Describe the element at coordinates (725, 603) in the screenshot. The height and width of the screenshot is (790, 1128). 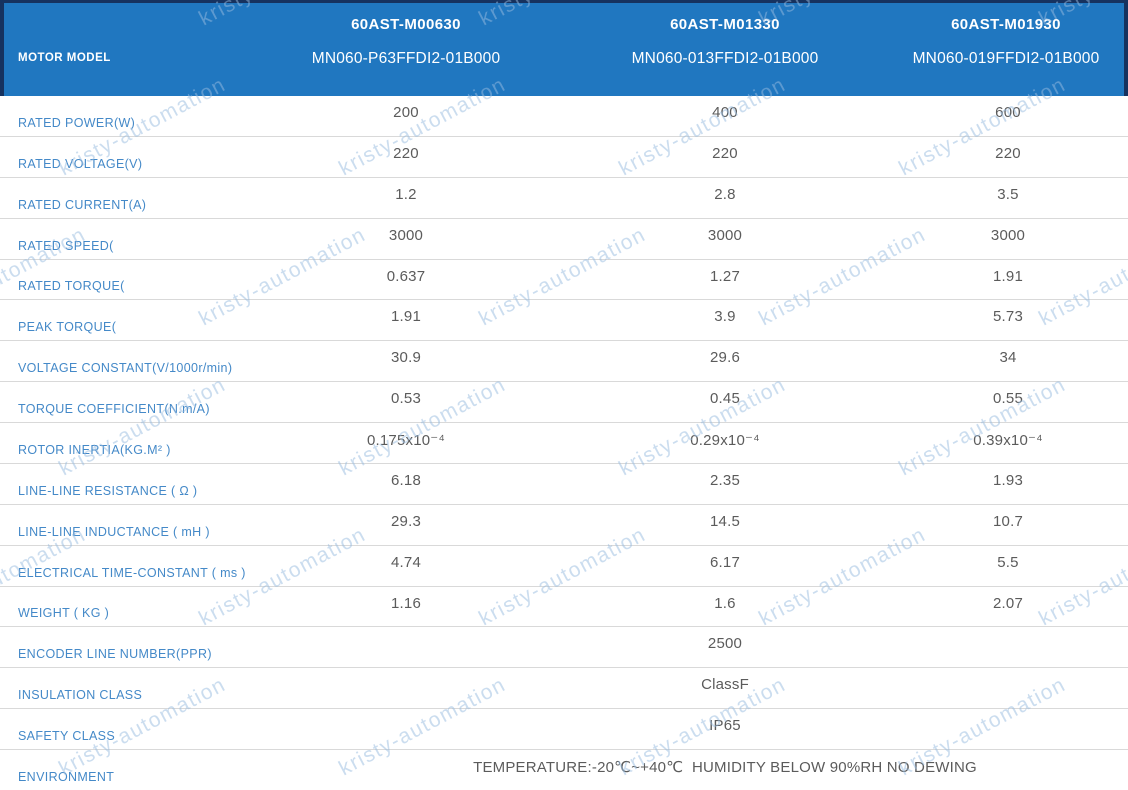
I see `cell-value: 1.6` at that location.